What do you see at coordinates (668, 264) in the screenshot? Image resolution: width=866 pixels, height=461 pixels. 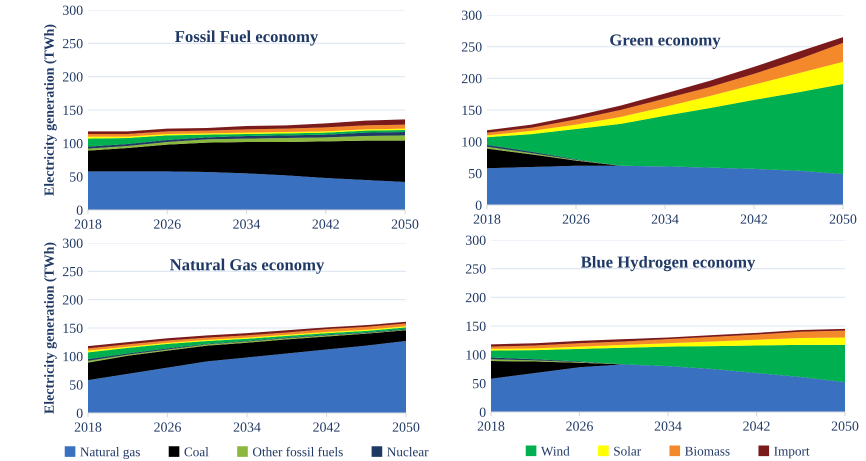 I see `text: Blue Hydrogen economy` at bounding box center [668, 264].